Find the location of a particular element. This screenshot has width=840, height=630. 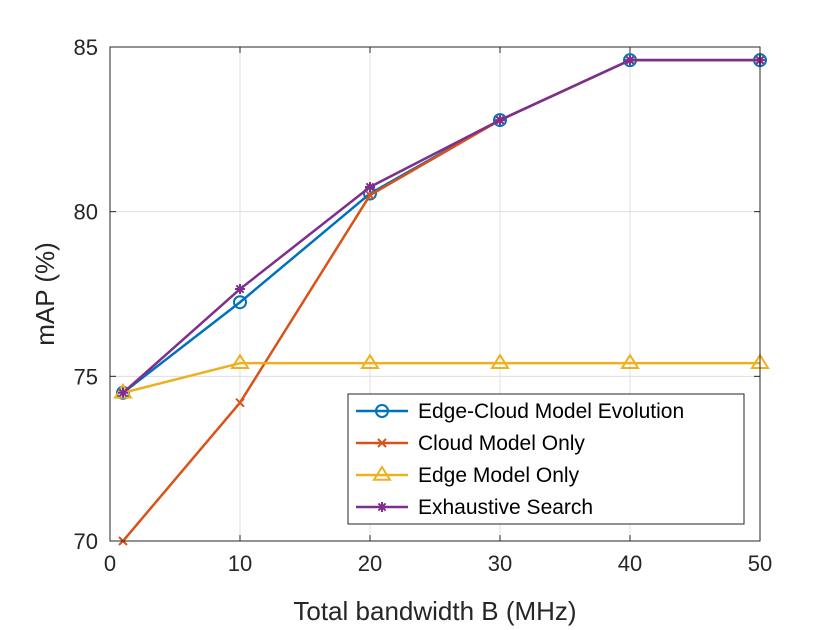

y-axis-title: mAP (%) is located at coordinates (45, 294).